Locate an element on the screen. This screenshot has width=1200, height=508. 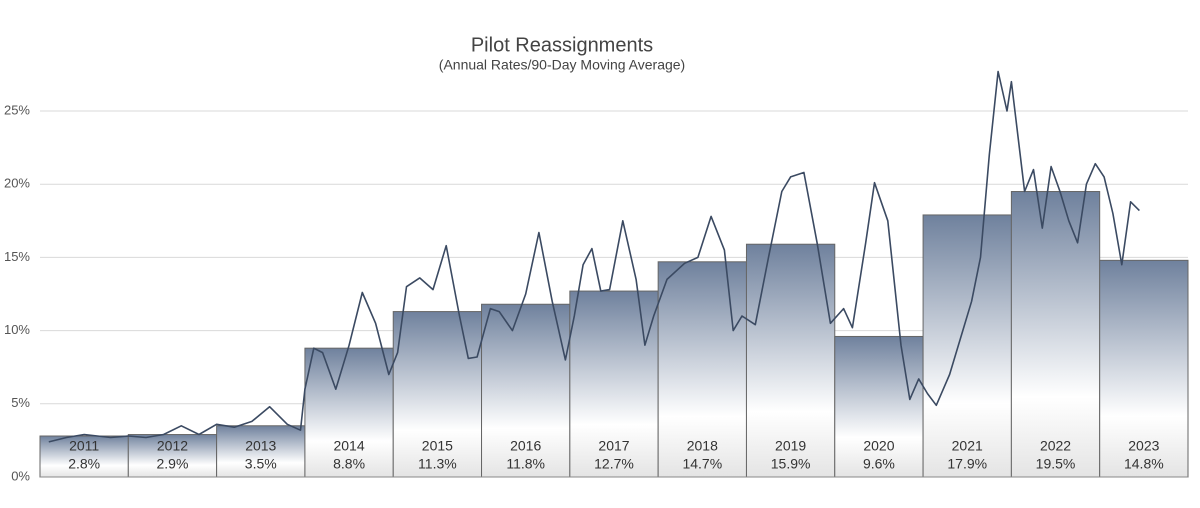
category-label: 2016 is located at coordinates (525, 446).